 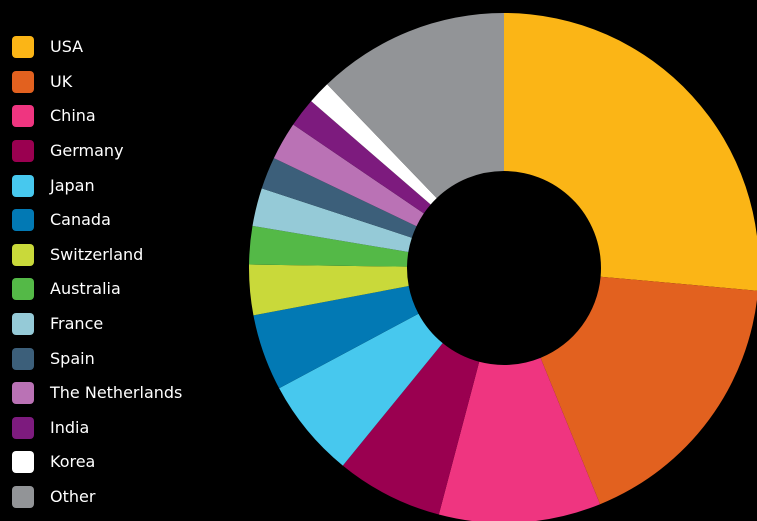 I want to click on legend-item: Switzerland, so click(x=97, y=255).